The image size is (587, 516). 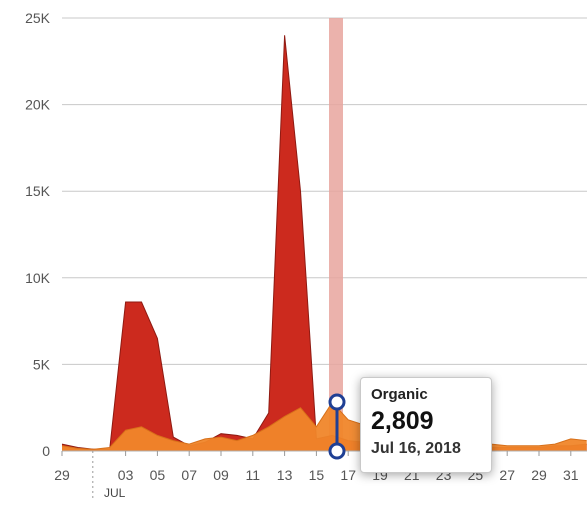 What do you see at coordinates (189, 475) in the screenshot?
I see `x-tick-label: 07` at bounding box center [189, 475].